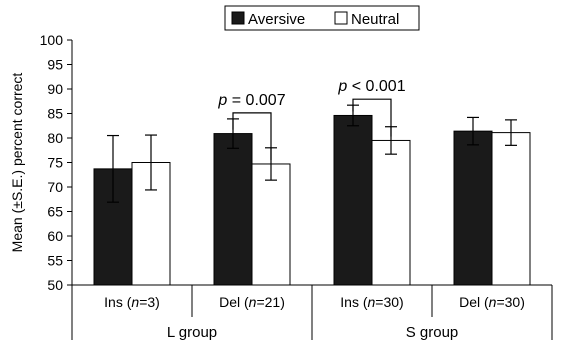 The image size is (574, 344). Describe the element at coordinates (192, 332) in the screenshot. I see `x-group-label: L group` at that location.